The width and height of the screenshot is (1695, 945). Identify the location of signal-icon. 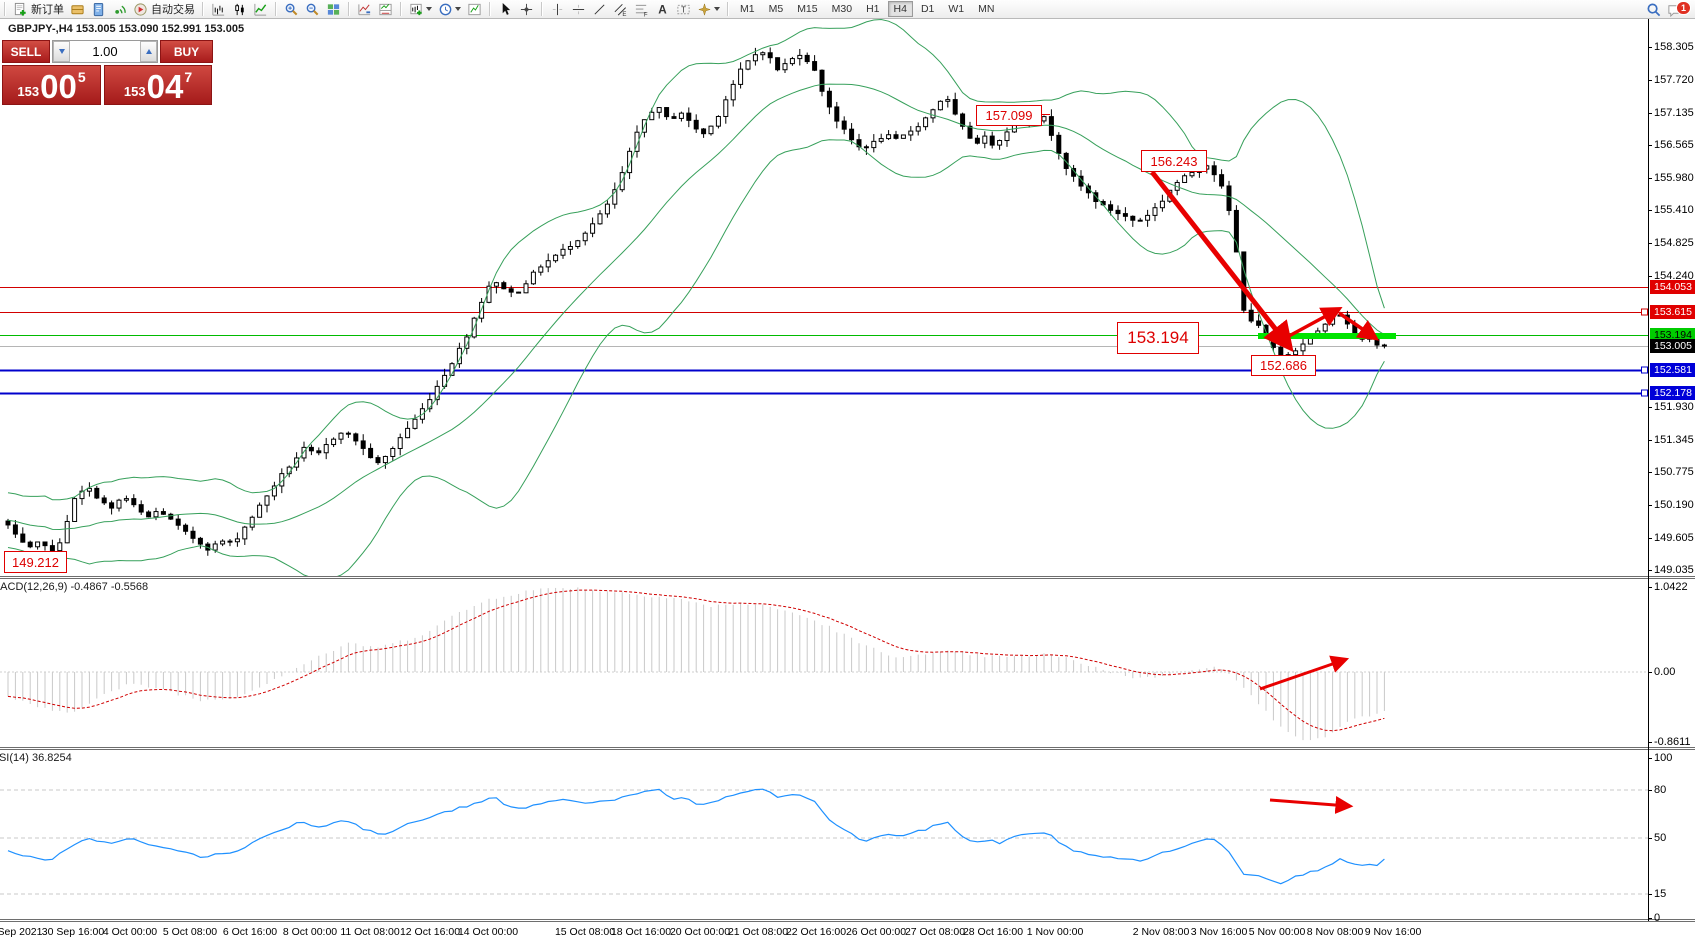
(120, 9).